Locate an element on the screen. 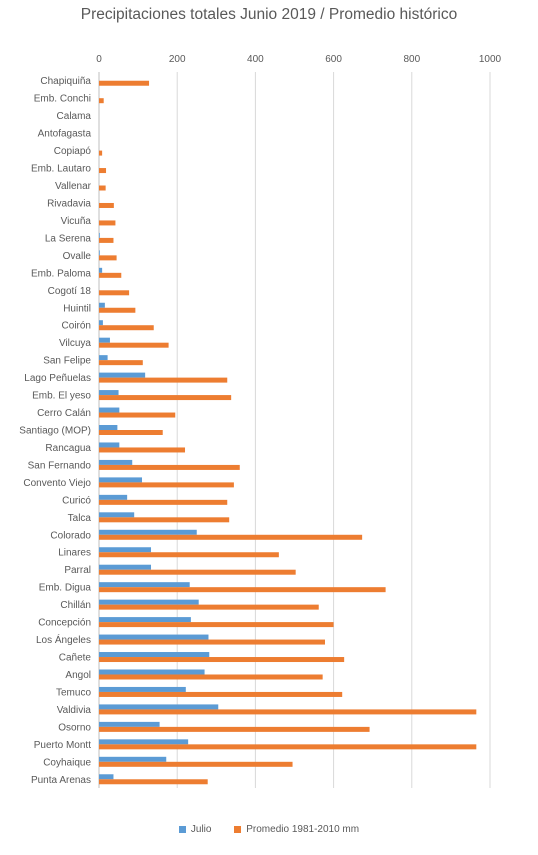  category-label: Chillán is located at coordinates (75, 605).